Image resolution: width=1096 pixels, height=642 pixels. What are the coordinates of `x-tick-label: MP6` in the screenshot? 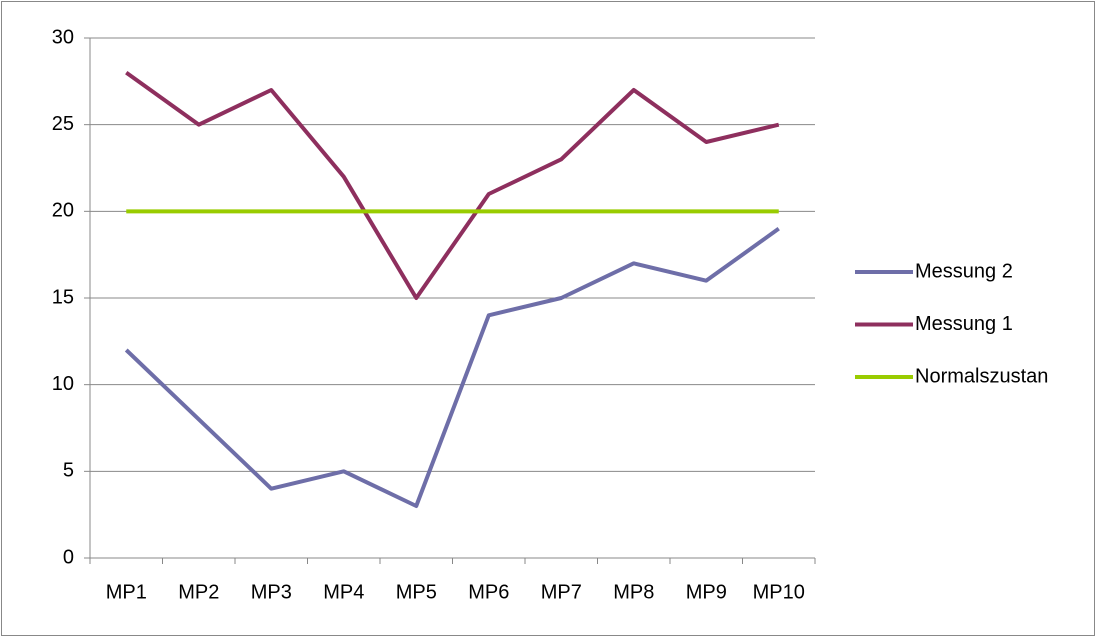 It's located at (488, 592).